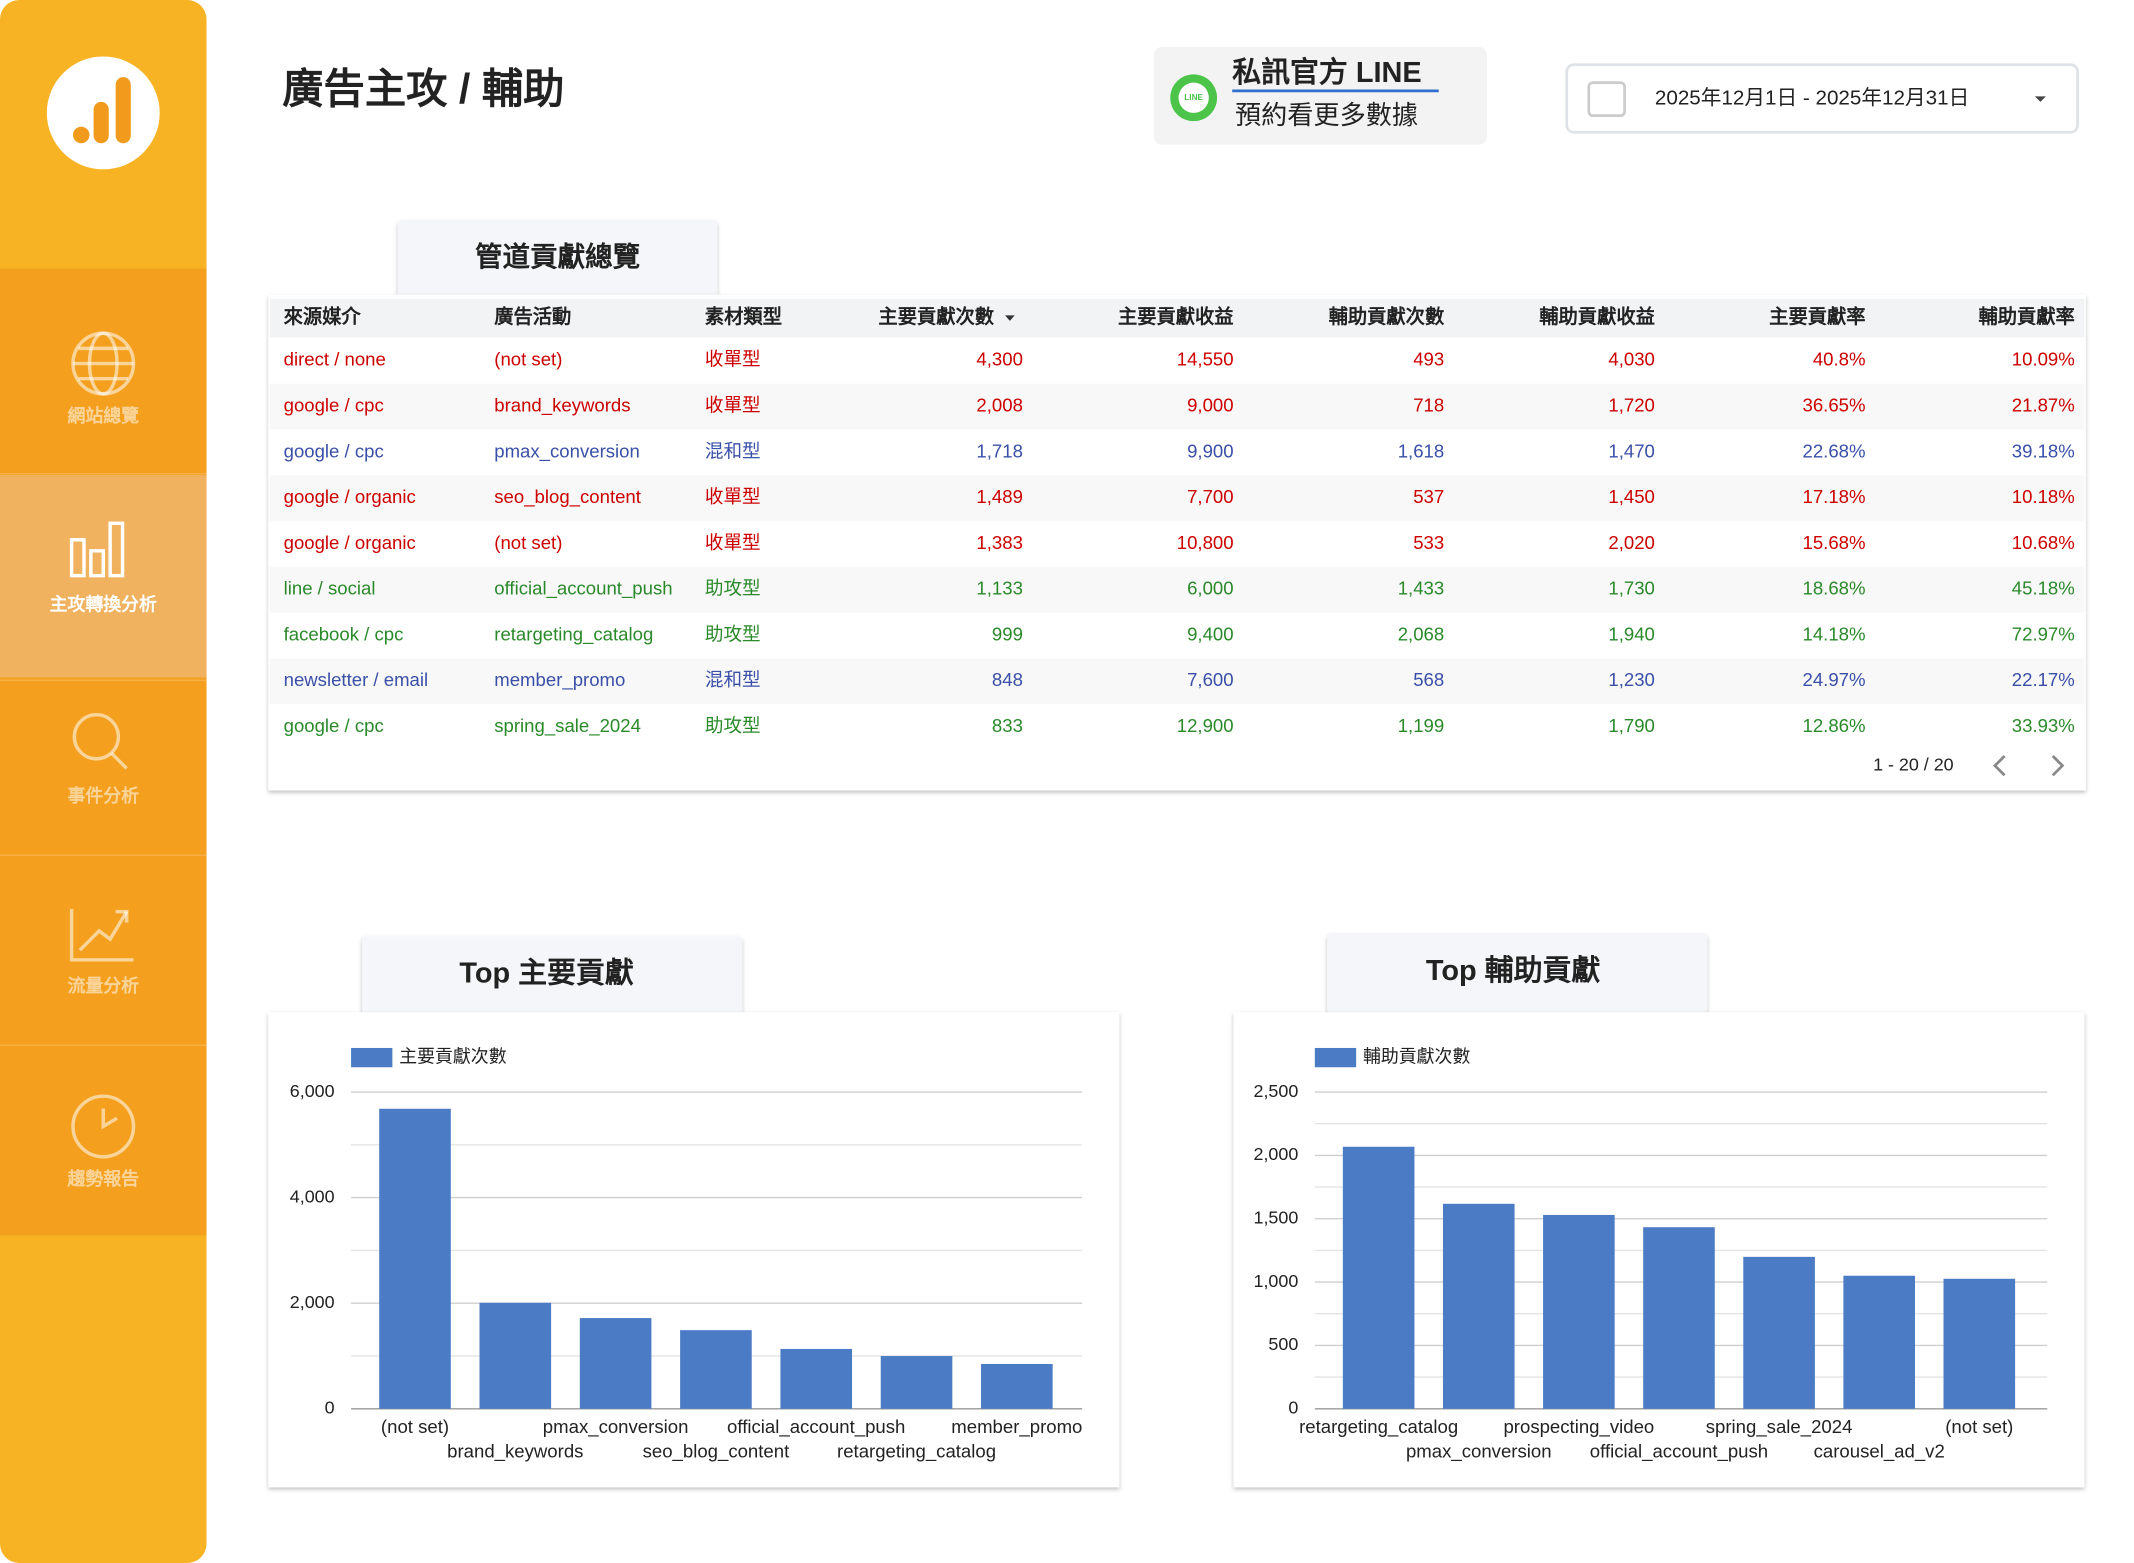 The width and height of the screenshot is (2134, 1563). Describe the element at coordinates (1007, 725) in the screenshot. I see `table-cell: 833` at that location.